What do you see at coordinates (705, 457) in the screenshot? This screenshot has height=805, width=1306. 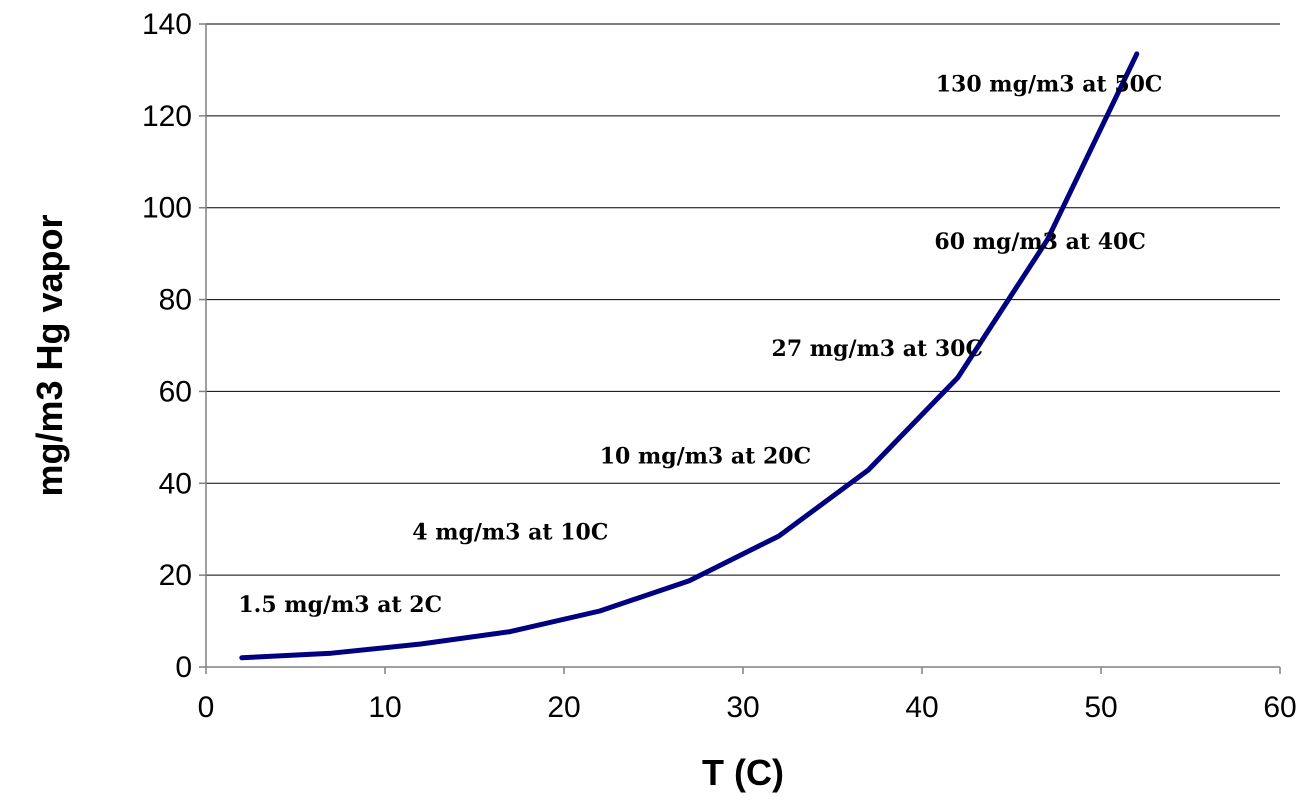 I see `data-annotation: 10 mg/m3 at 20C` at bounding box center [705, 457].